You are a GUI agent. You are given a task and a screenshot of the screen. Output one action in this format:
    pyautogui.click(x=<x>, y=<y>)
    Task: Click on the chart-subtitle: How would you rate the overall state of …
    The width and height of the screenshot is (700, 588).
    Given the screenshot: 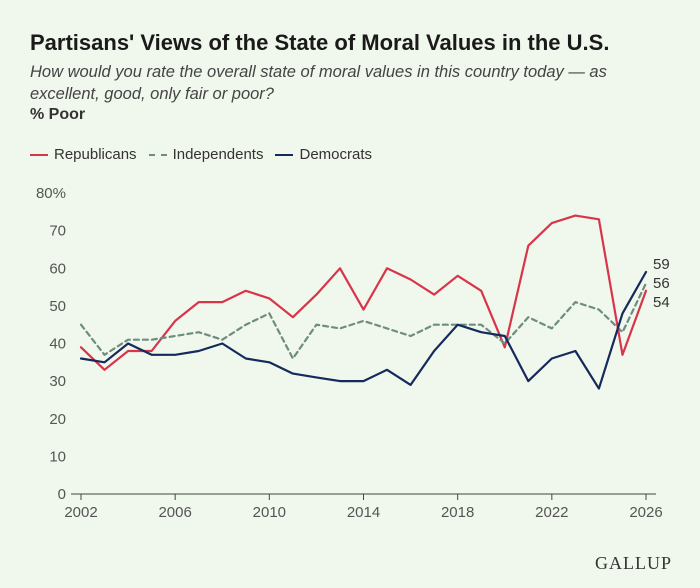 What is the action you would take?
    pyautogui.click(x=318, y=83)
    